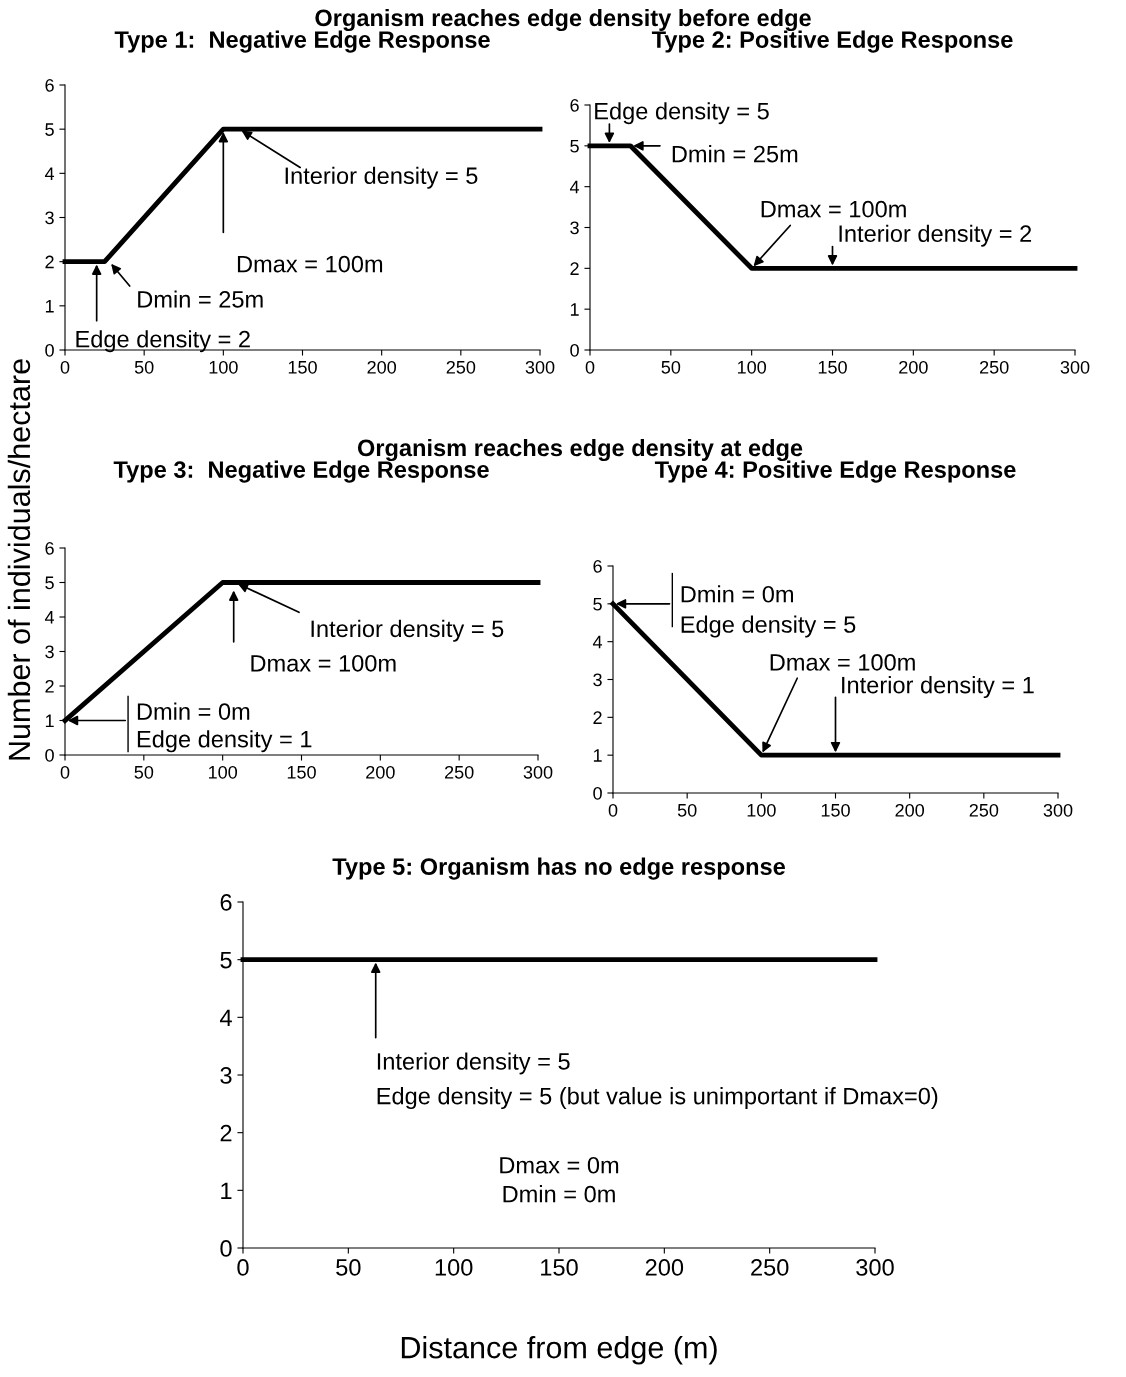 This screenshot has width=1126, height=1377. What do you see at coordinates (835, 471) in the screenshot?
I see `chart-title: Type 4: Positive Edge Response` at bounding box center [835, 471].